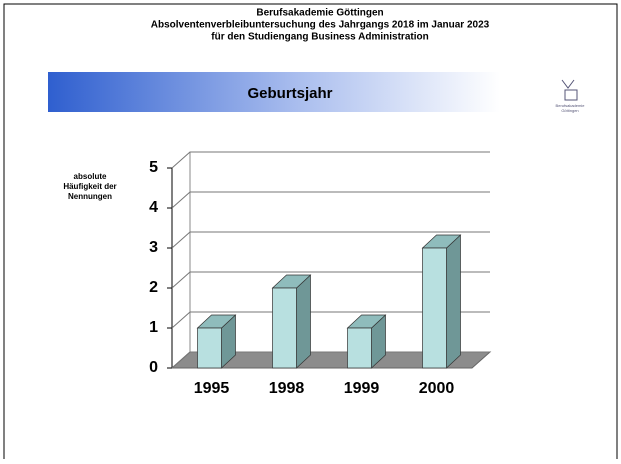 The height and width of the screenshot is (464, 621). Describe the element at coordinates (362, 388) in the screenshot. I see `x-tick-label: 1999` at that location.